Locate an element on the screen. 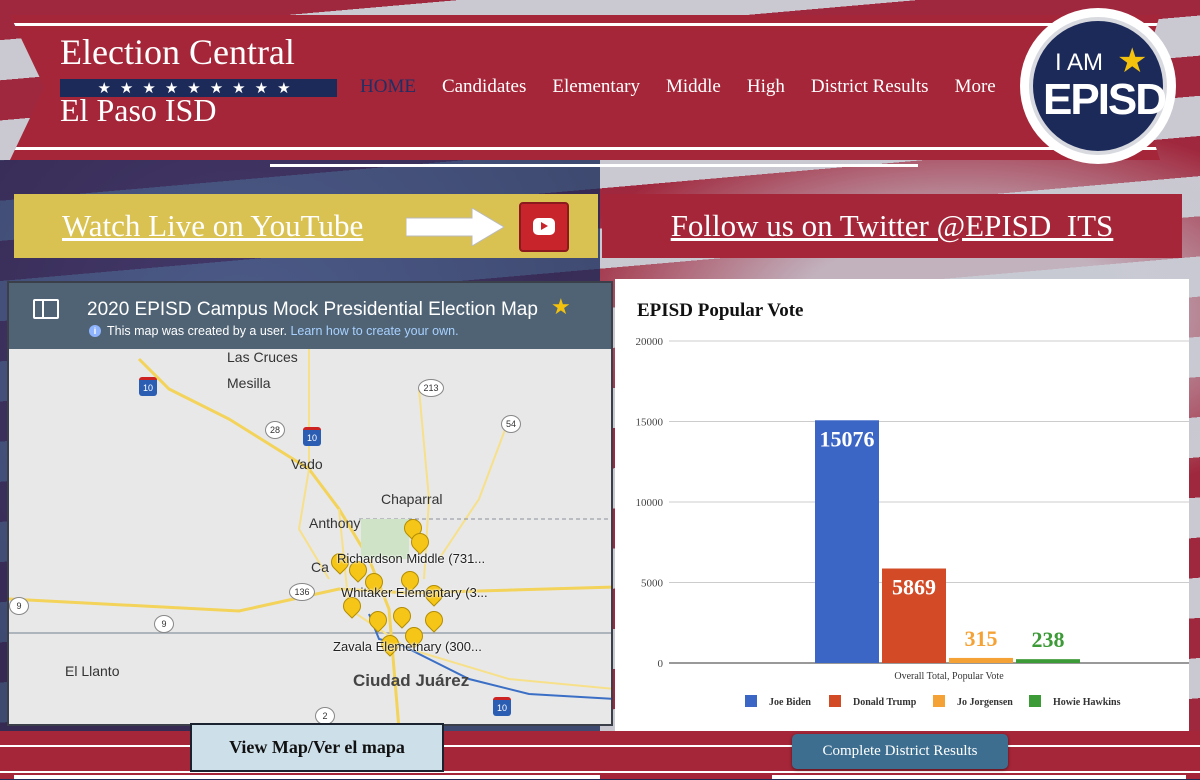 This screenshot has height=780, width=1200. logo-circle: I AM ★ EPISD is located at coordinates (1098, 86).